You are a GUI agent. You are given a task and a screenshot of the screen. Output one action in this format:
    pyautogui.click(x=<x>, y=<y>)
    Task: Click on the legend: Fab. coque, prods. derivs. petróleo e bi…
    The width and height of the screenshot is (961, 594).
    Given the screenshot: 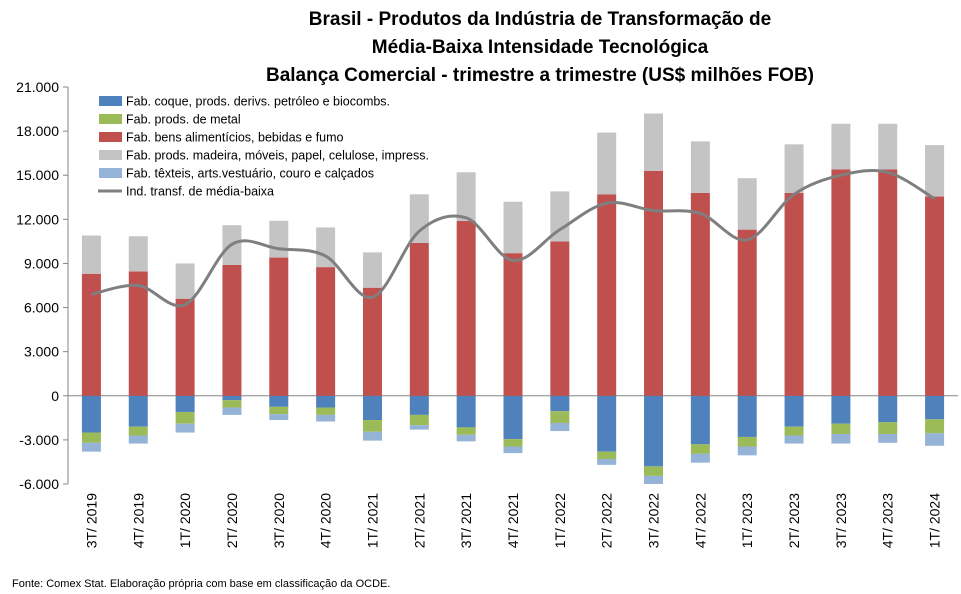 What is the action you would take?
    pyautogui.click(x=263, y=147)
    